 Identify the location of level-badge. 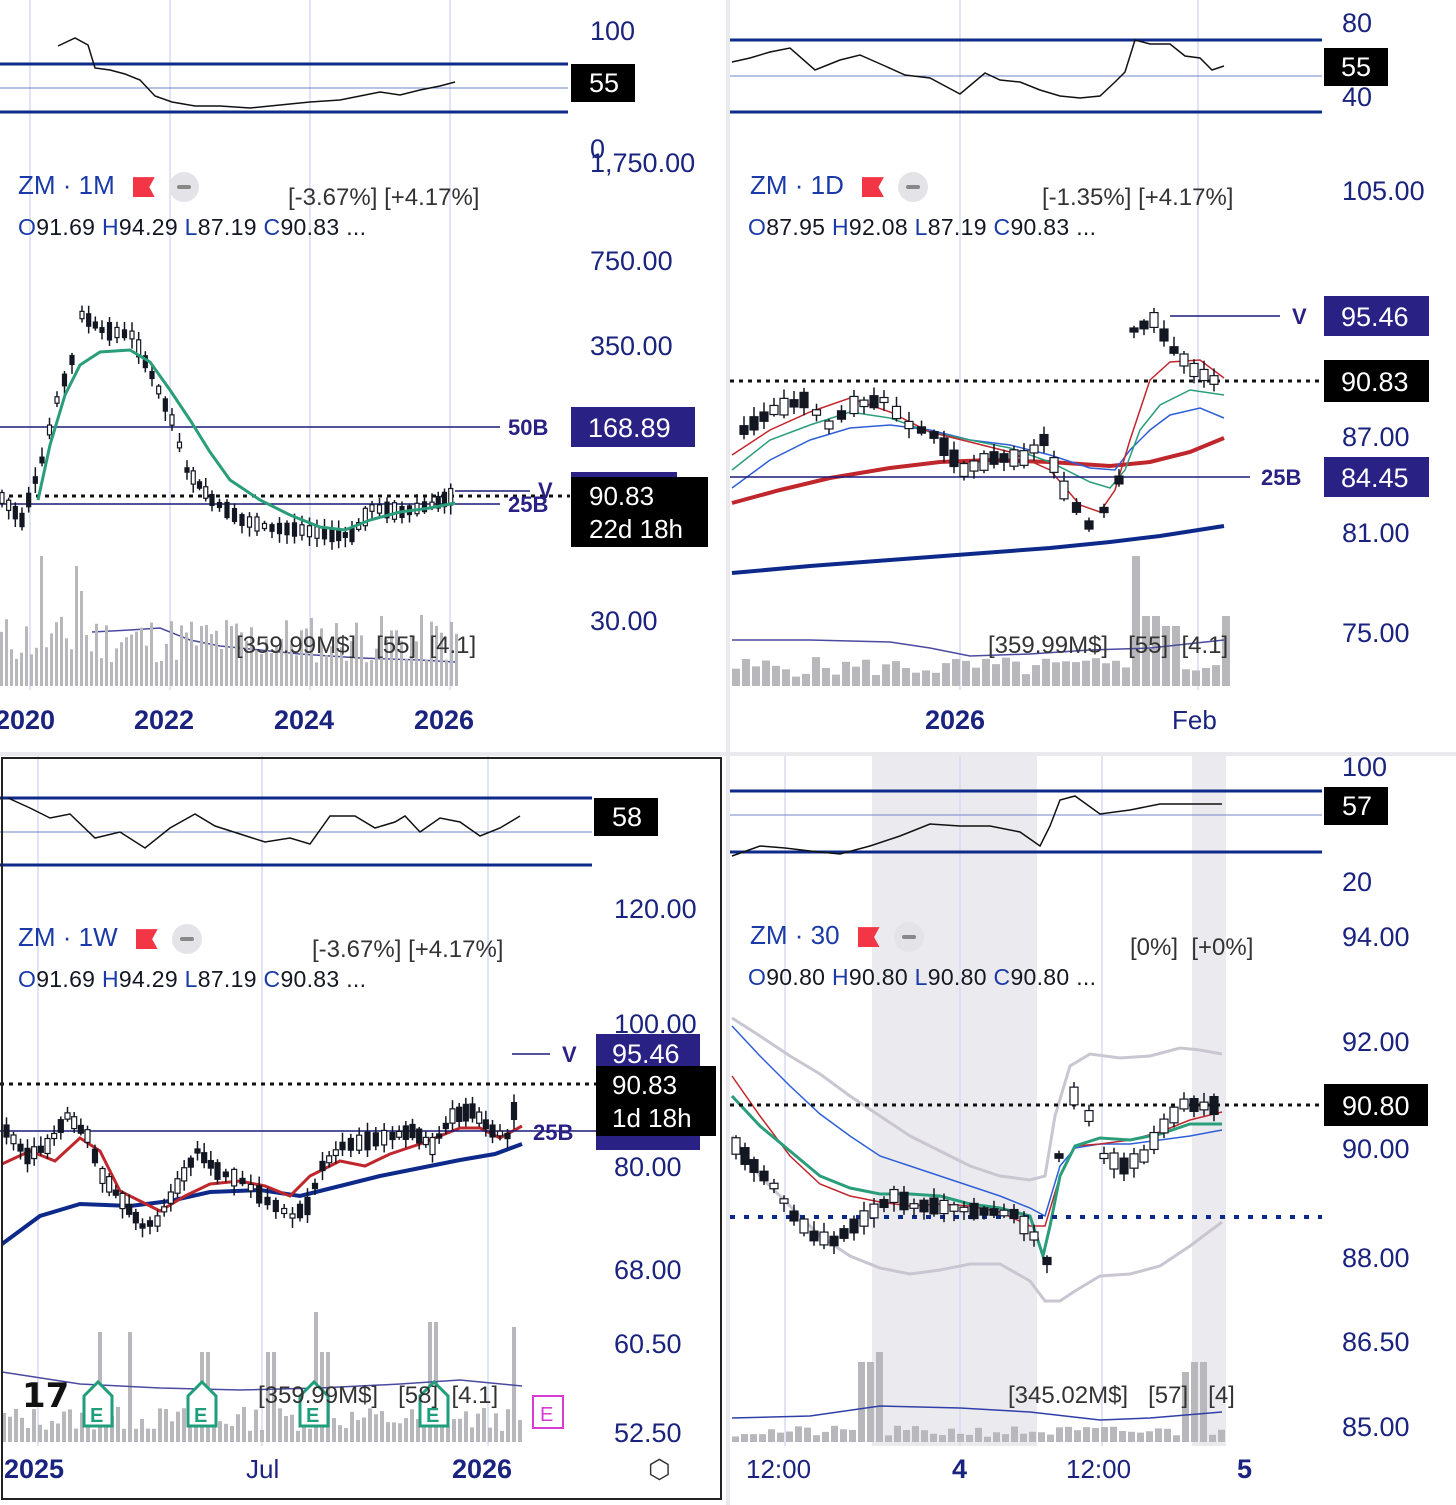
(633, 427).